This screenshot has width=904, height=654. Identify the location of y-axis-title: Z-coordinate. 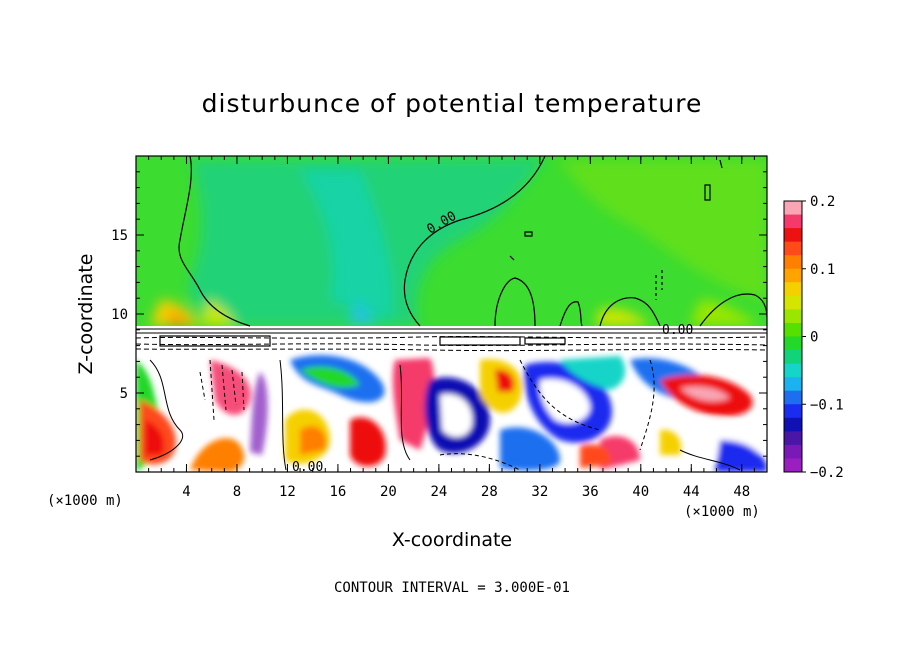
(86, 314).